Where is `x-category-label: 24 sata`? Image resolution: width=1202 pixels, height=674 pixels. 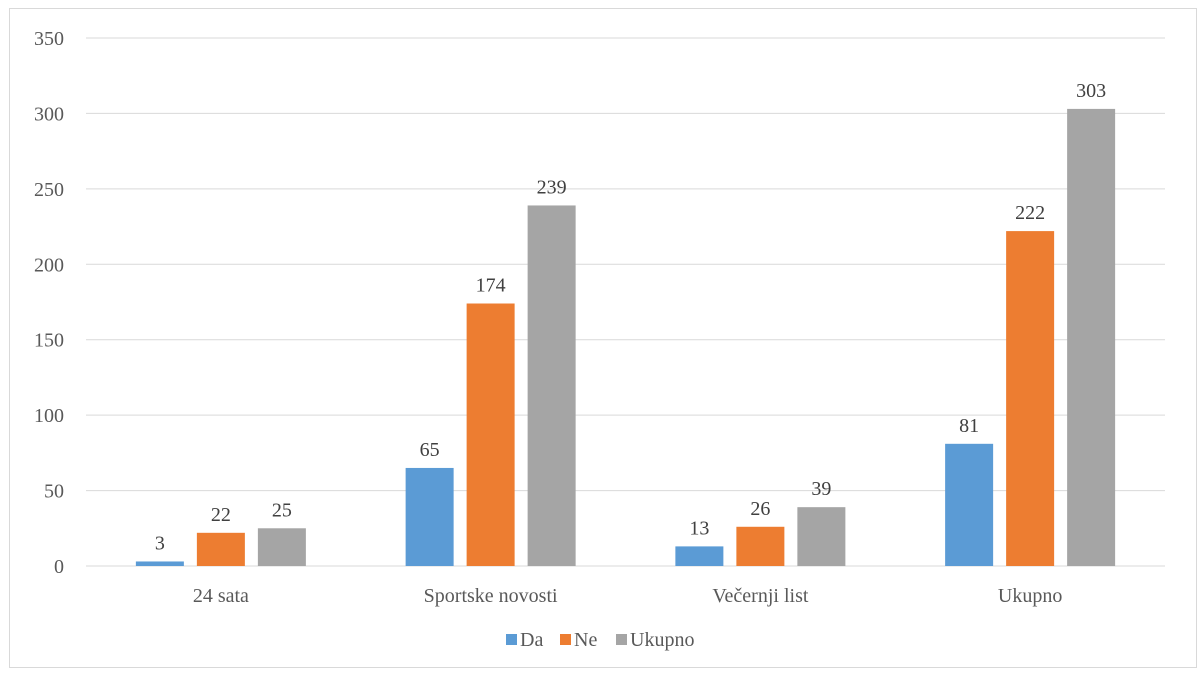 x-category-label: 24 sata is located at coordinates (221, 596).